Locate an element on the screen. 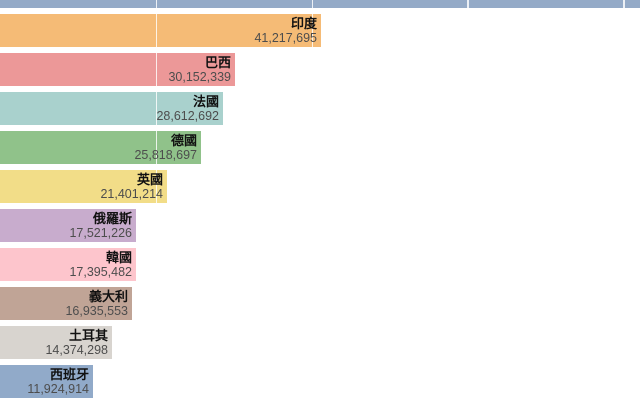 This screenshot has height=400, width=640. bar-row: 西班牙 11,924,914 is located at coordinates (46, 381).